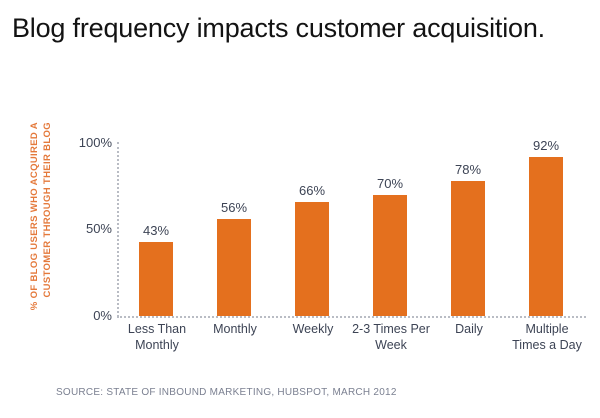 The height and width of the screenshot is (418, 600). What do you see at coordinates (98, 228) in the screenshot?
I see `y-tick-label-50: 50%` at bounding box center [98, 228].